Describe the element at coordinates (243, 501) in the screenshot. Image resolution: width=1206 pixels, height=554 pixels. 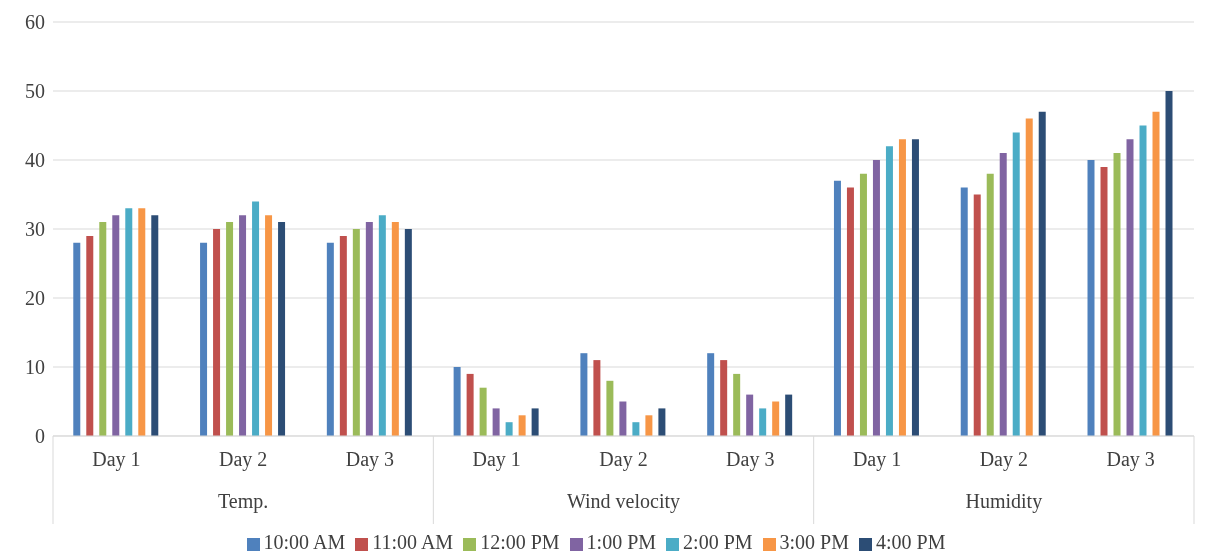
I see `text: Temp.` at that location.